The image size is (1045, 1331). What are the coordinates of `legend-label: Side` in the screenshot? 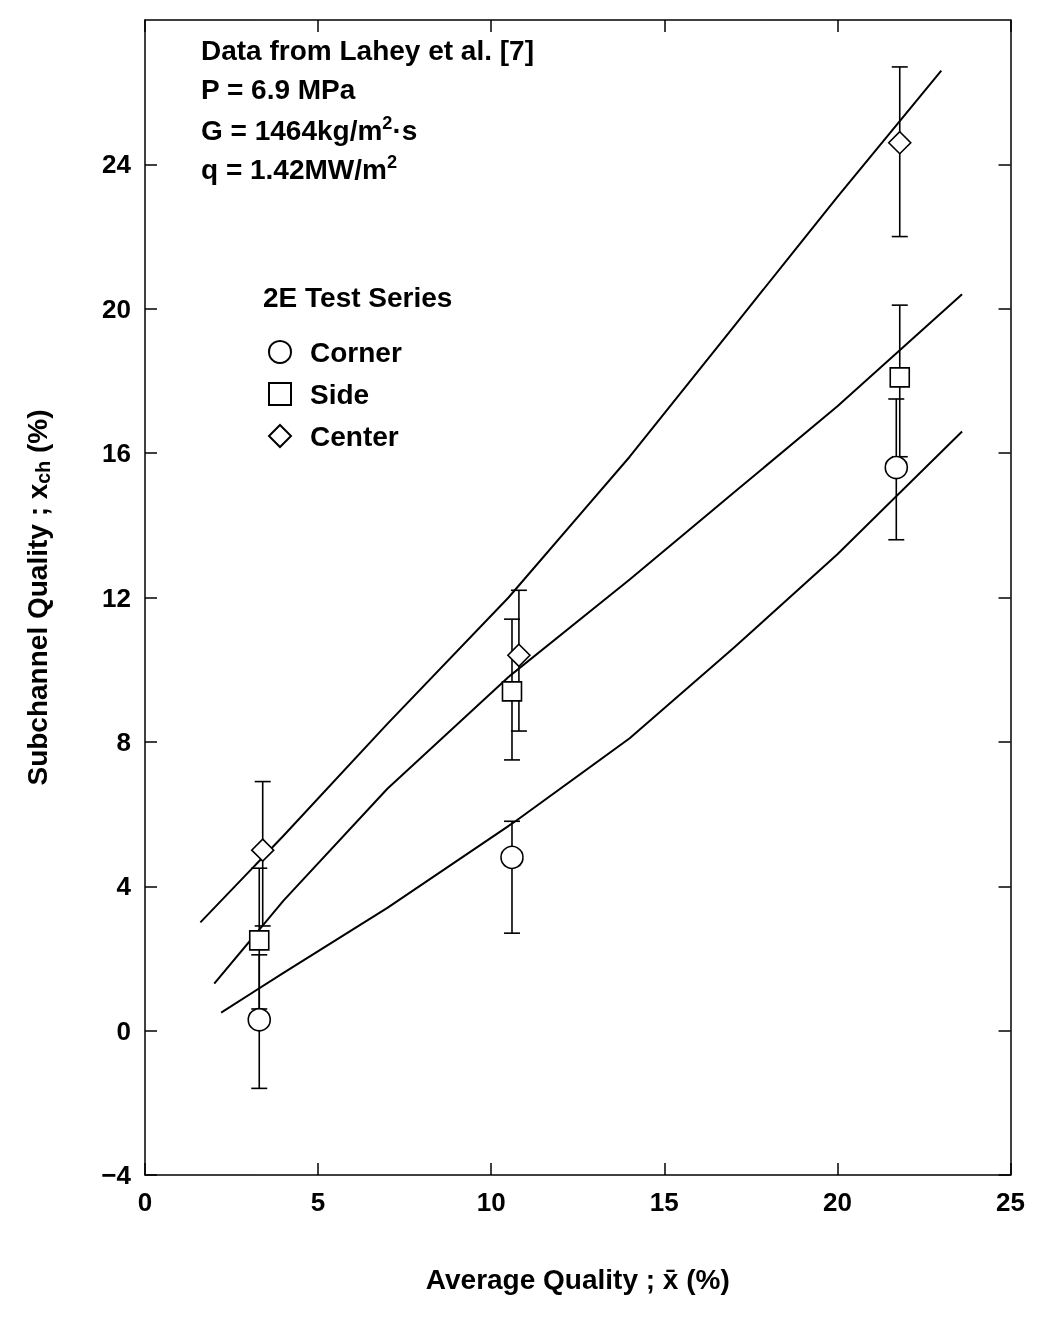 It's located at (340, 394).